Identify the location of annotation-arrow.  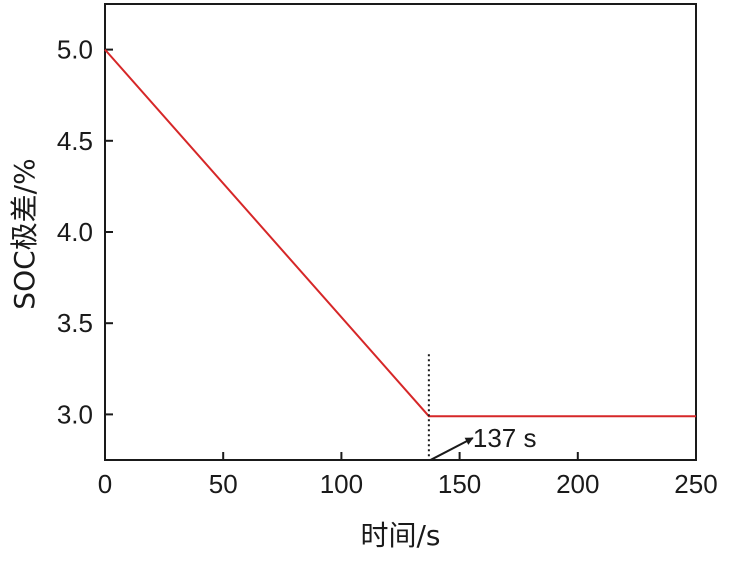
(452, 449).